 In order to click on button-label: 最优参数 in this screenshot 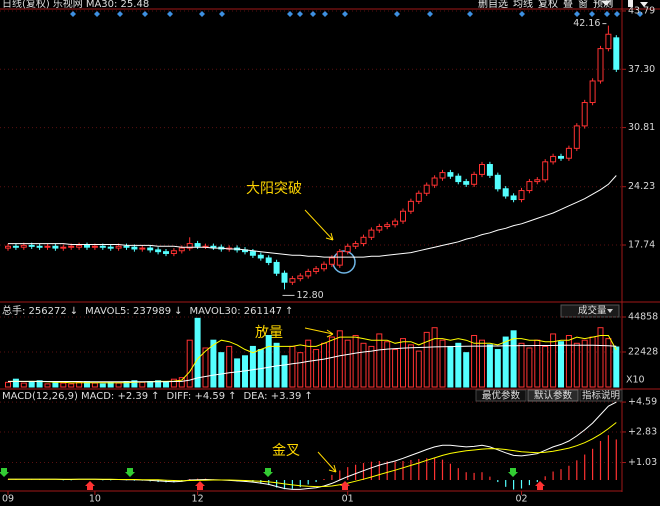, I will do `click(501, 396)`.